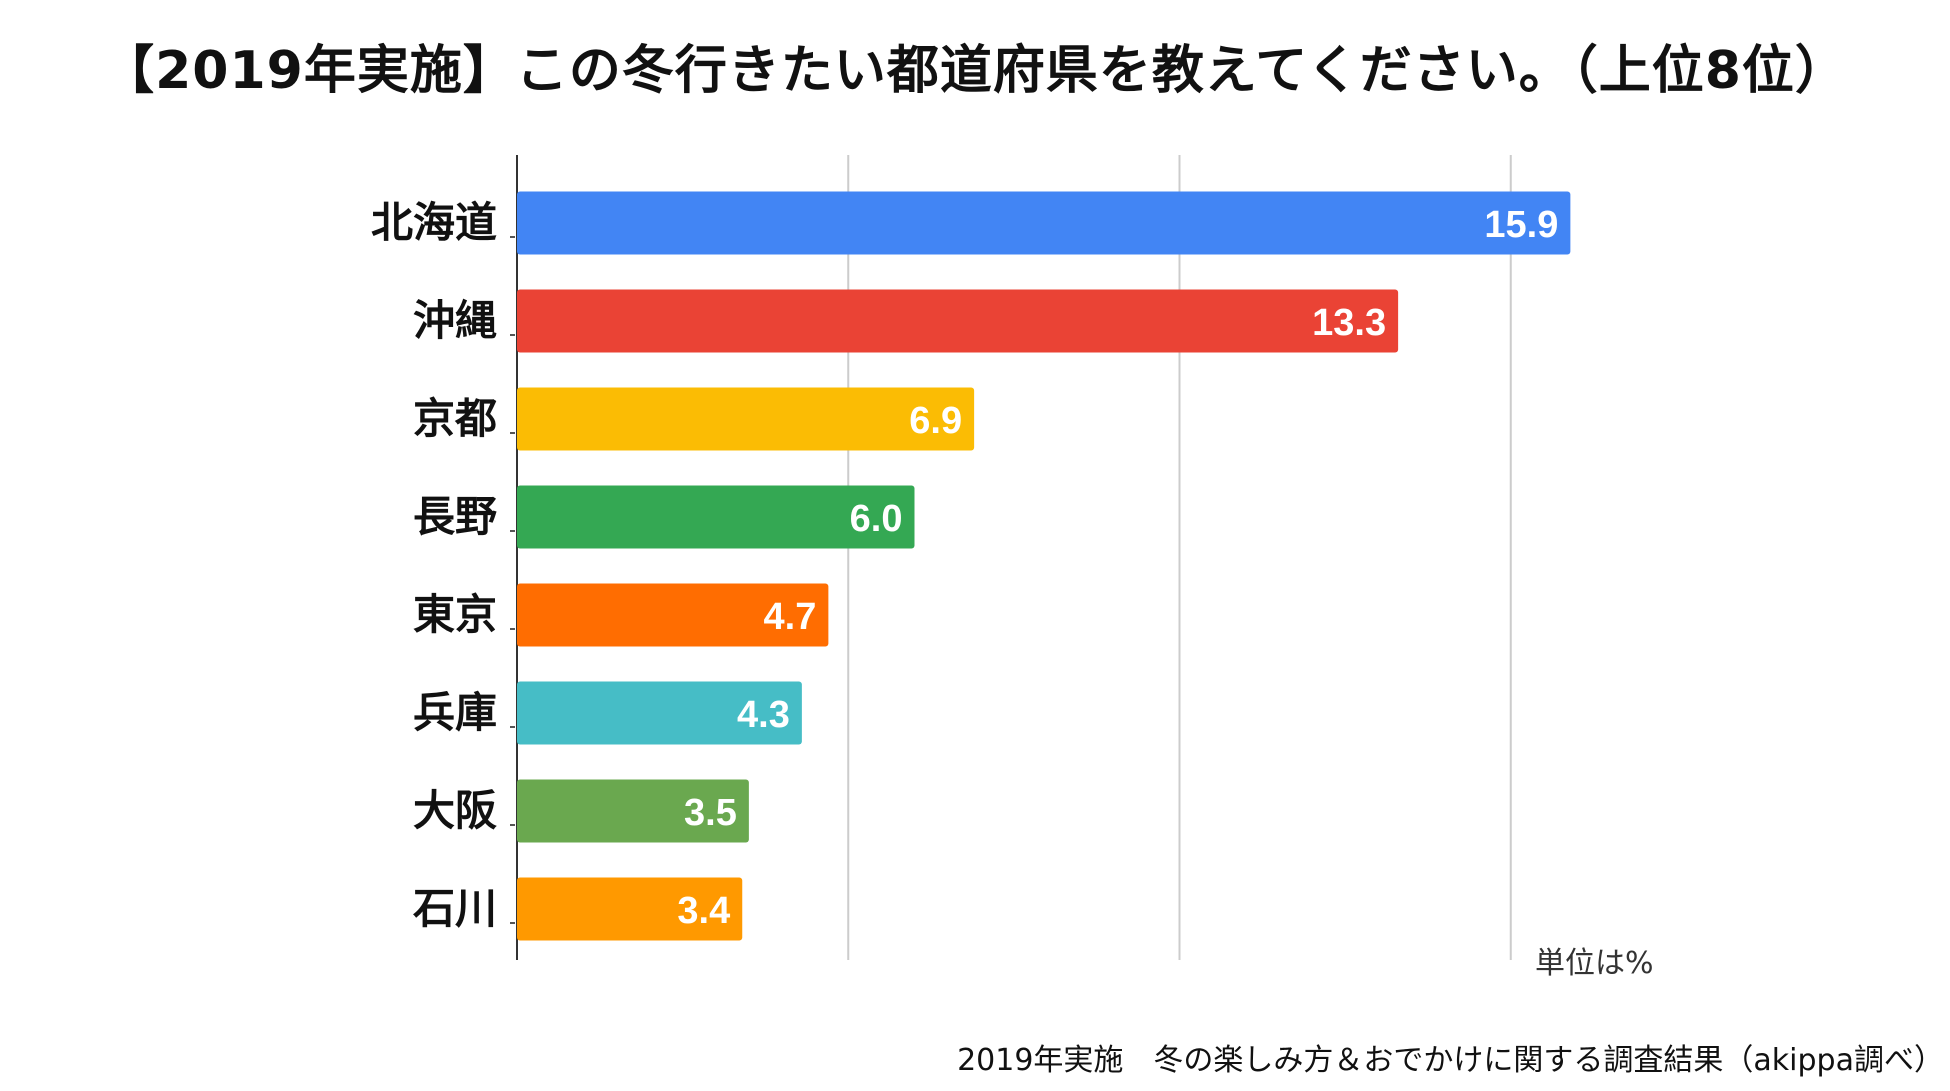 This screenshot has height=1091, width=1950. I want to click on value-label: 6.0, so click(876, 519).